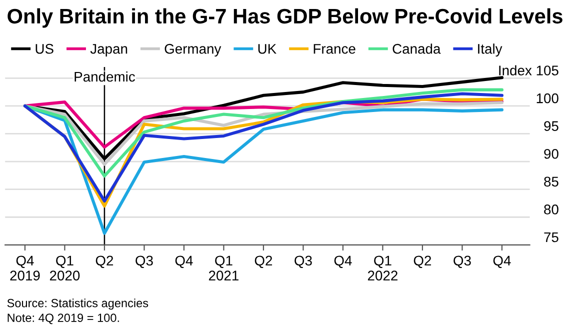 The image size is (566, 327). What do you see at coordinates (551, 237) in the screenshot?
I see `y-tick-label: 75` at bounding box center [551, 237].